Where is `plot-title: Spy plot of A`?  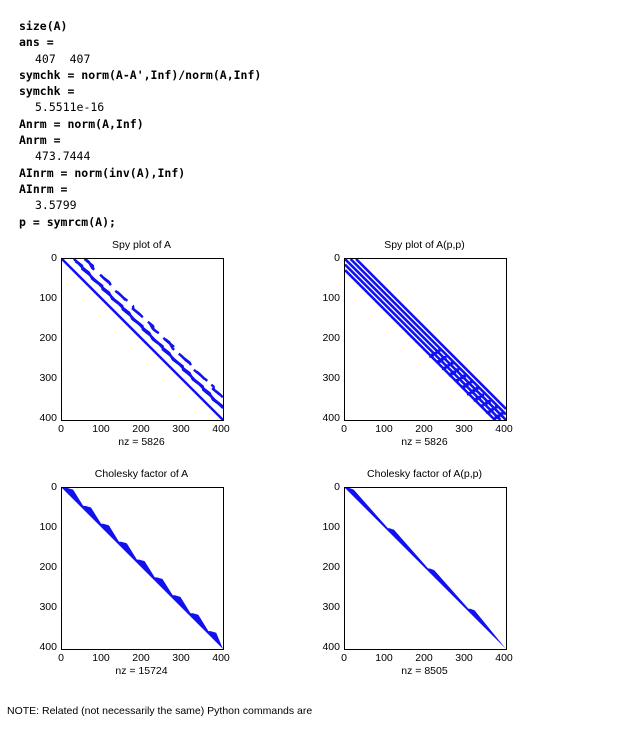 plot-title: Spy plot of A is located at coordinates (141, 245).